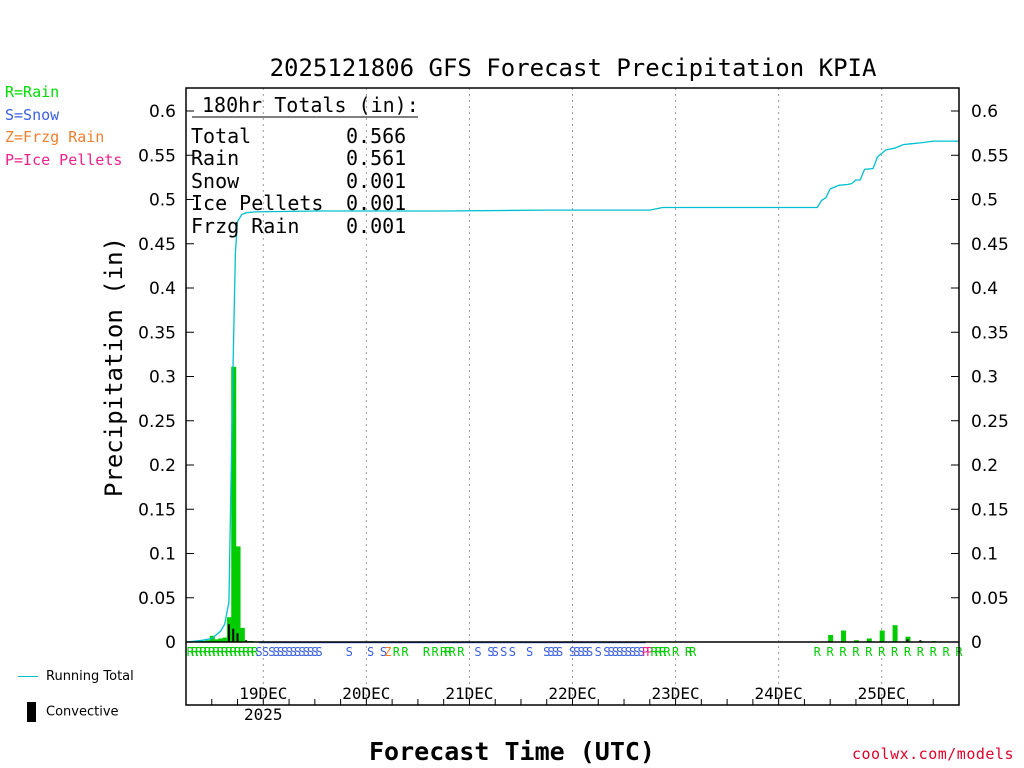  Describe the element at coordinates (32, 114) in the screenshot. I see `legend-snow: S=Snow` at that location.